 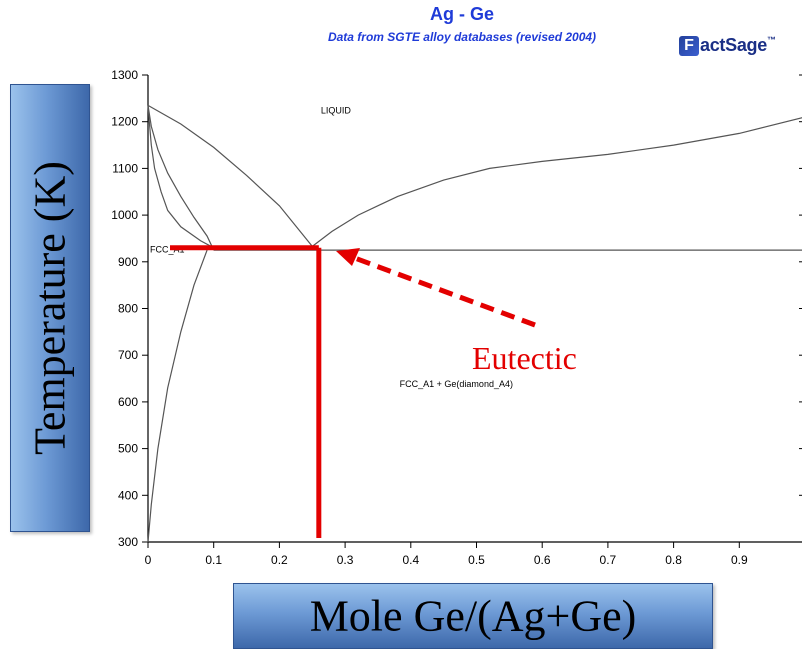 What do you see at coordinates (124, 122) in the screenshot?
I see `y-tick-label: 1200` at bounding box center [124, 122].